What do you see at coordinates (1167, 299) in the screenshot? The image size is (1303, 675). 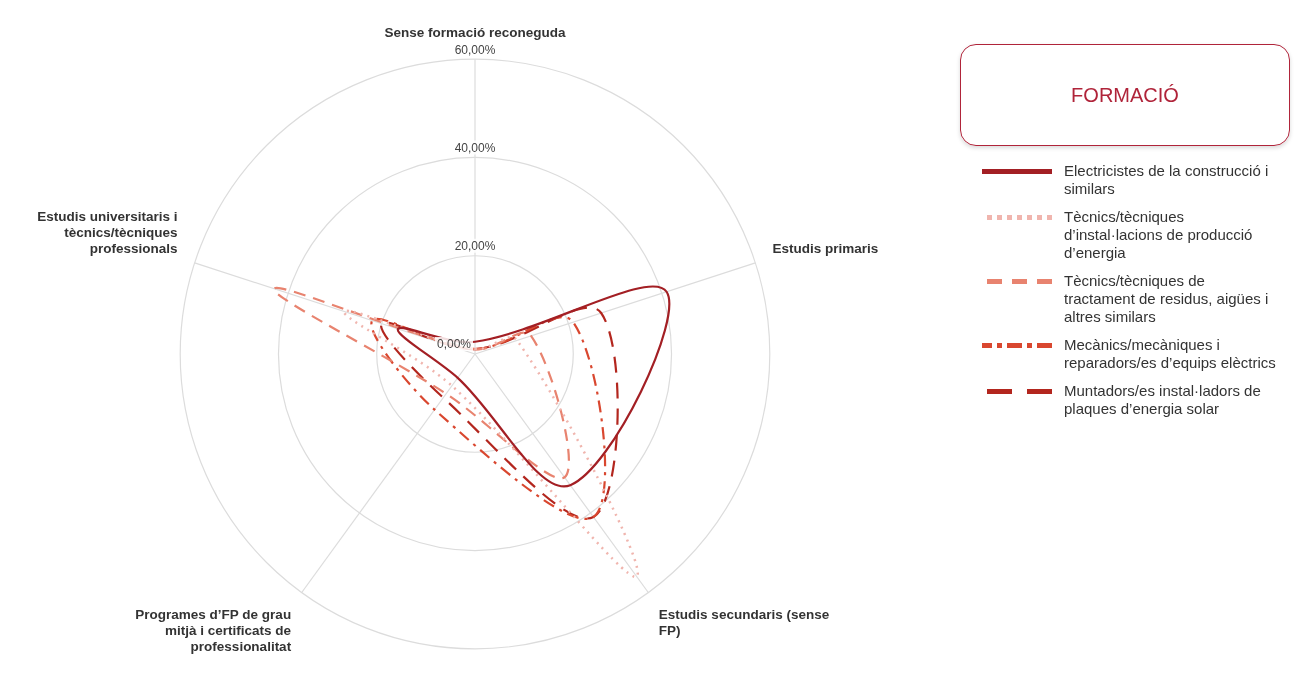 I see `legend-label: Tècnics/tècniques de tractament de residus, aigües i altres similars` at bounding box center [1167, 299].